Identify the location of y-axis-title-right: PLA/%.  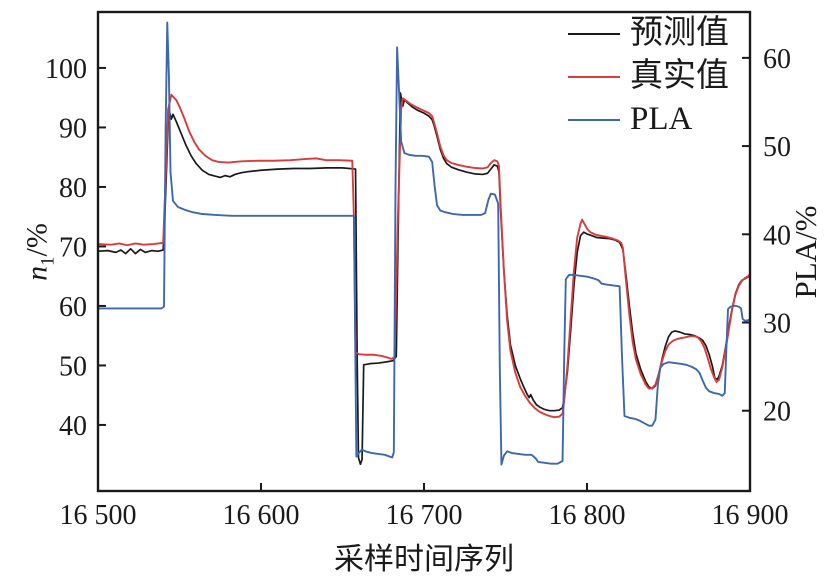
(805, 252).